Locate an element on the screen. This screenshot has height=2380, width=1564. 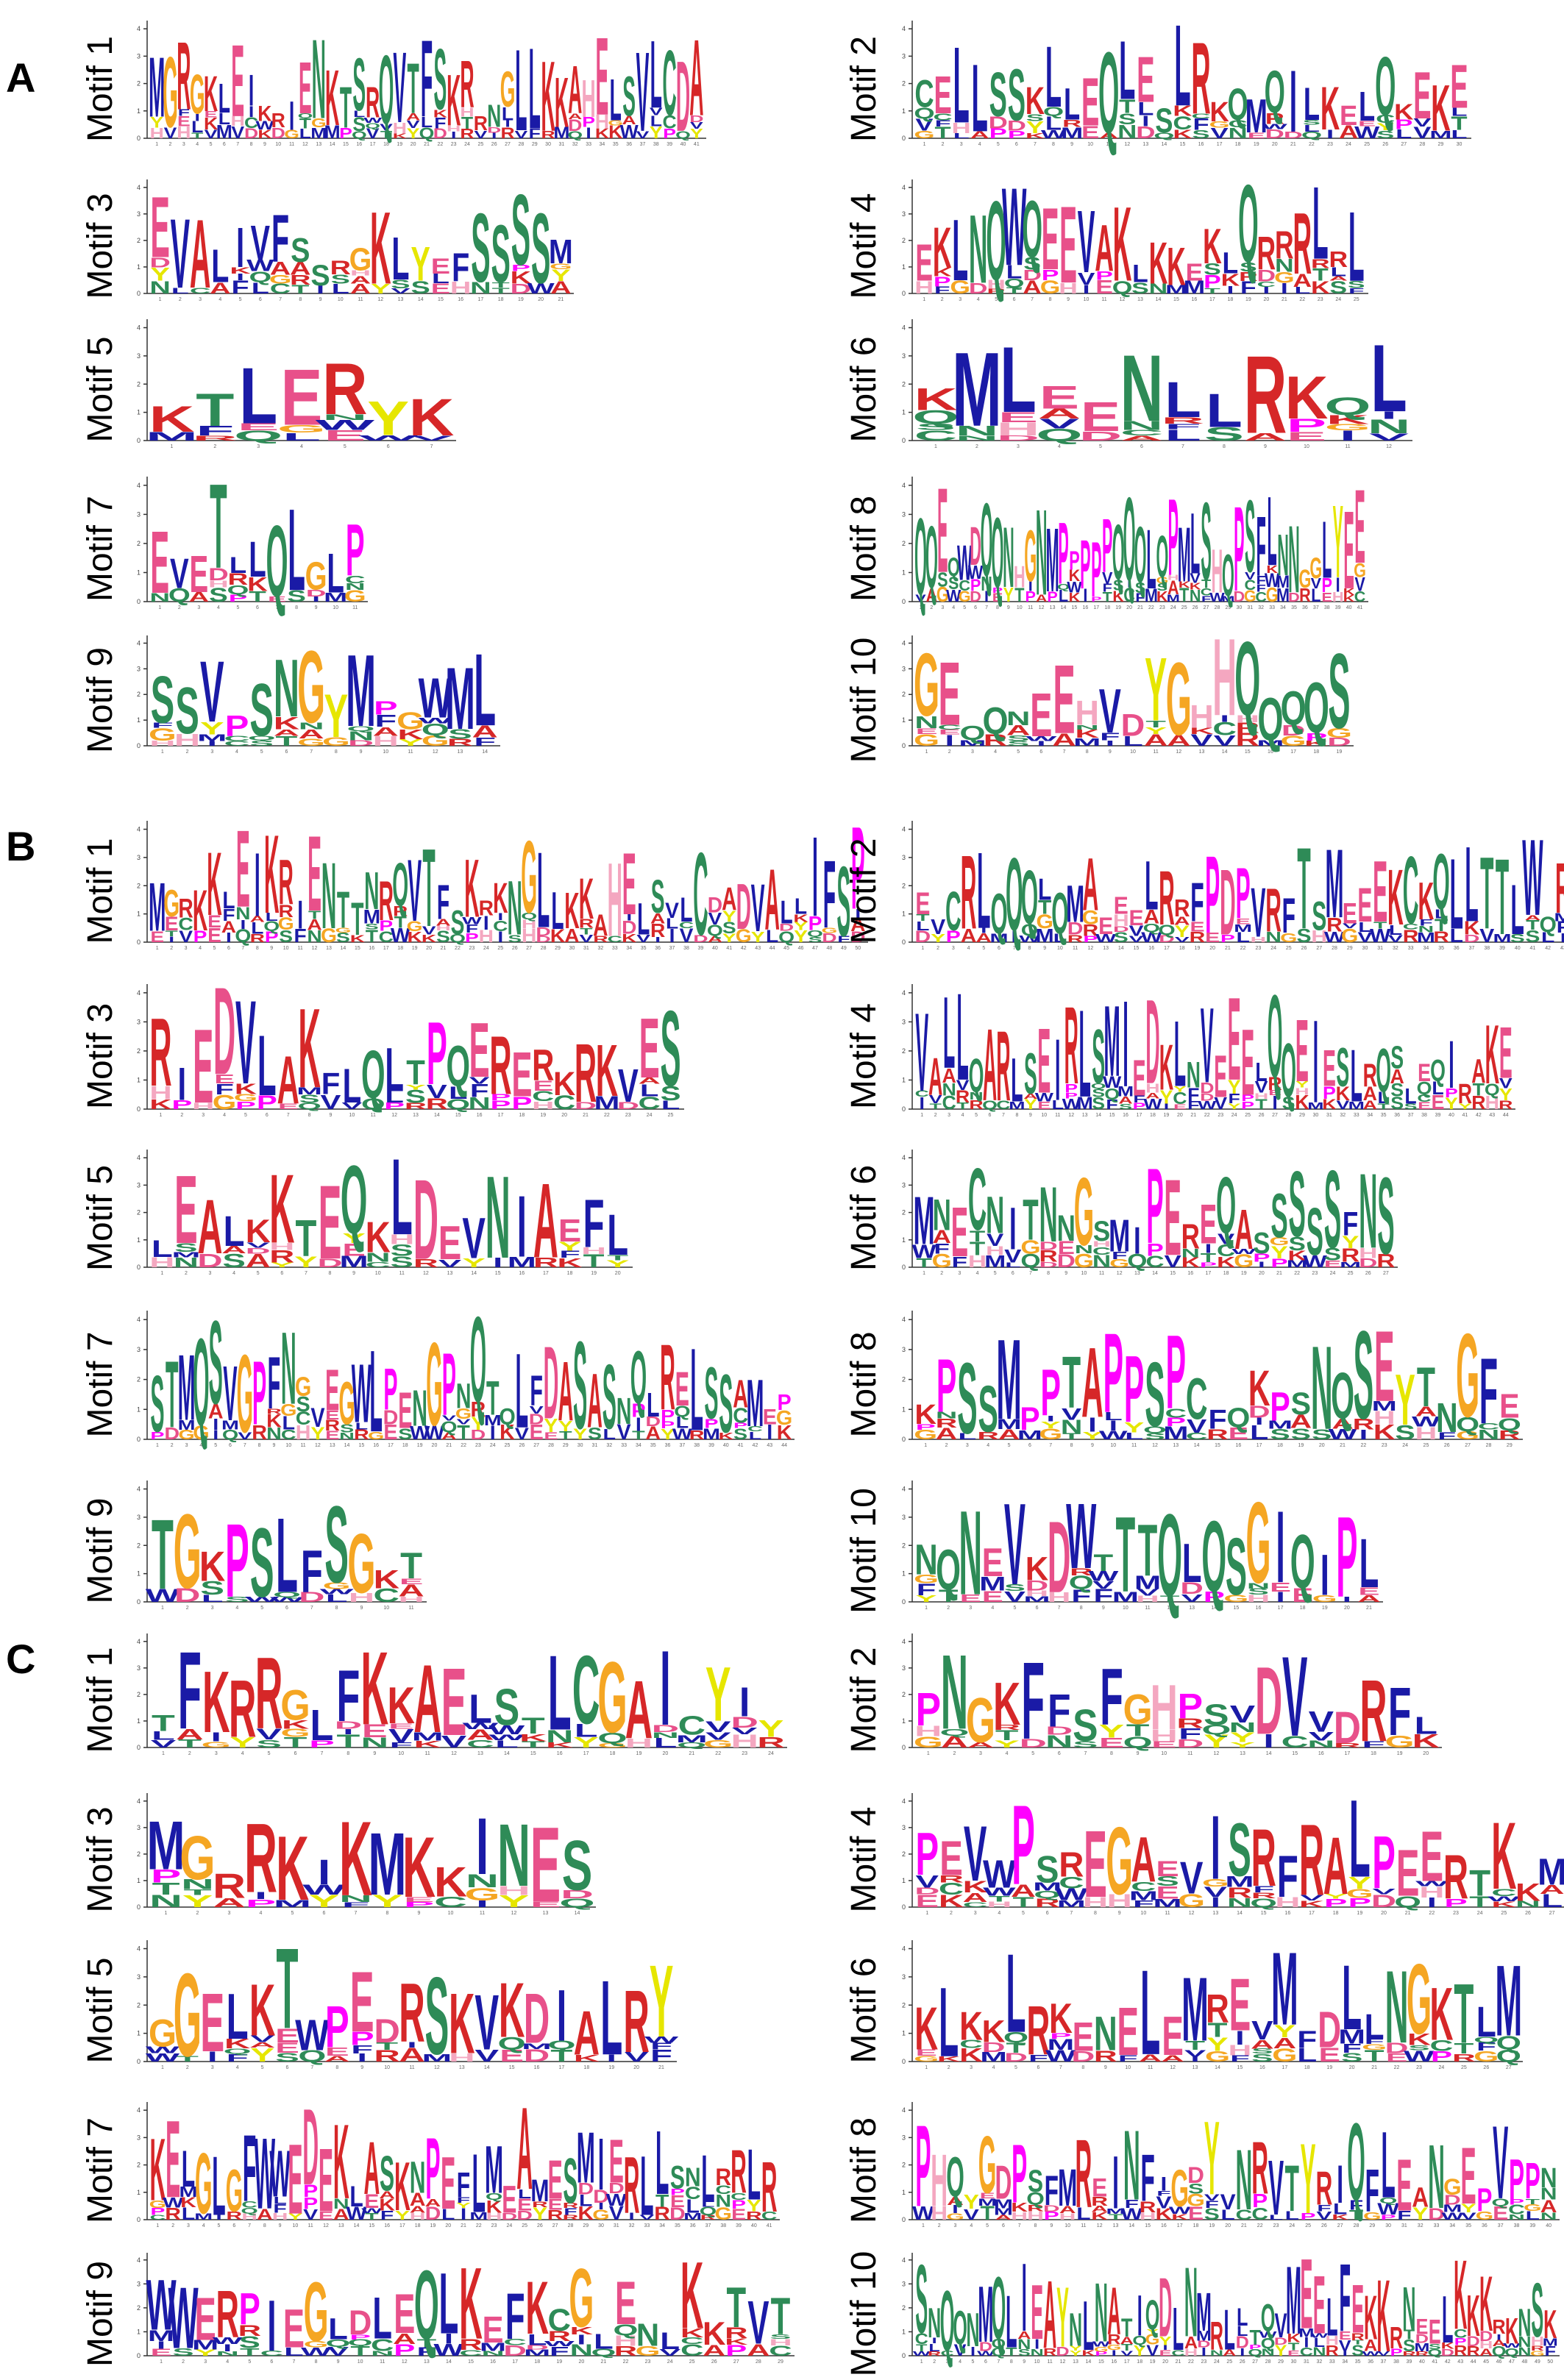
position-label: 2 is located at coordinates (934, 2362).